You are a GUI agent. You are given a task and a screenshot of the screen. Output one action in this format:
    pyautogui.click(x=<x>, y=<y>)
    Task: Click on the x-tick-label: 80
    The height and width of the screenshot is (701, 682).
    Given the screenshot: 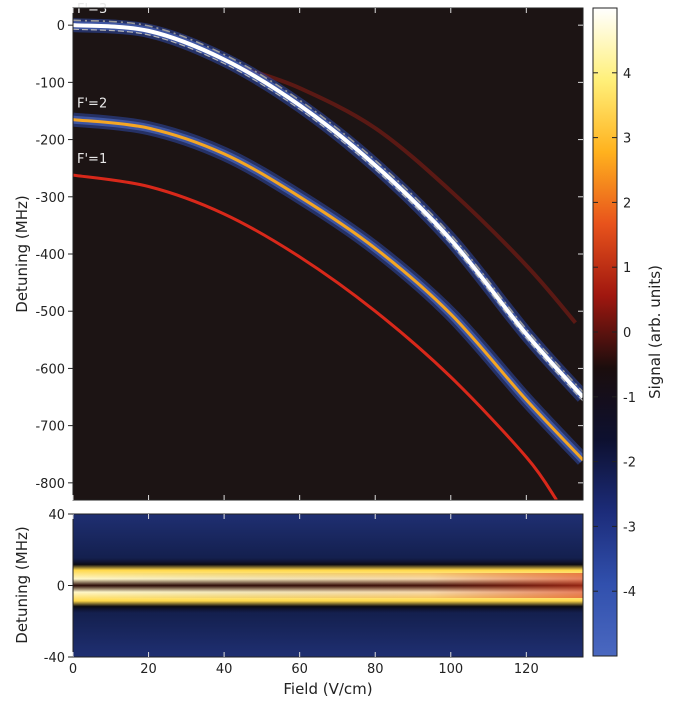 What is the action you would take?
    pyautogui.click(x=375, y=669)
    